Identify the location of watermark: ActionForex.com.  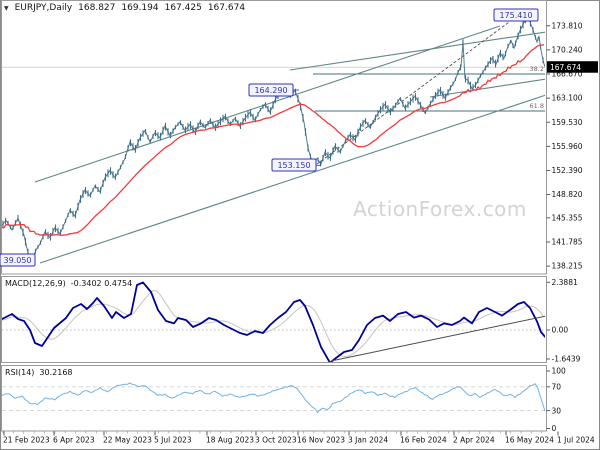
(440, 209).